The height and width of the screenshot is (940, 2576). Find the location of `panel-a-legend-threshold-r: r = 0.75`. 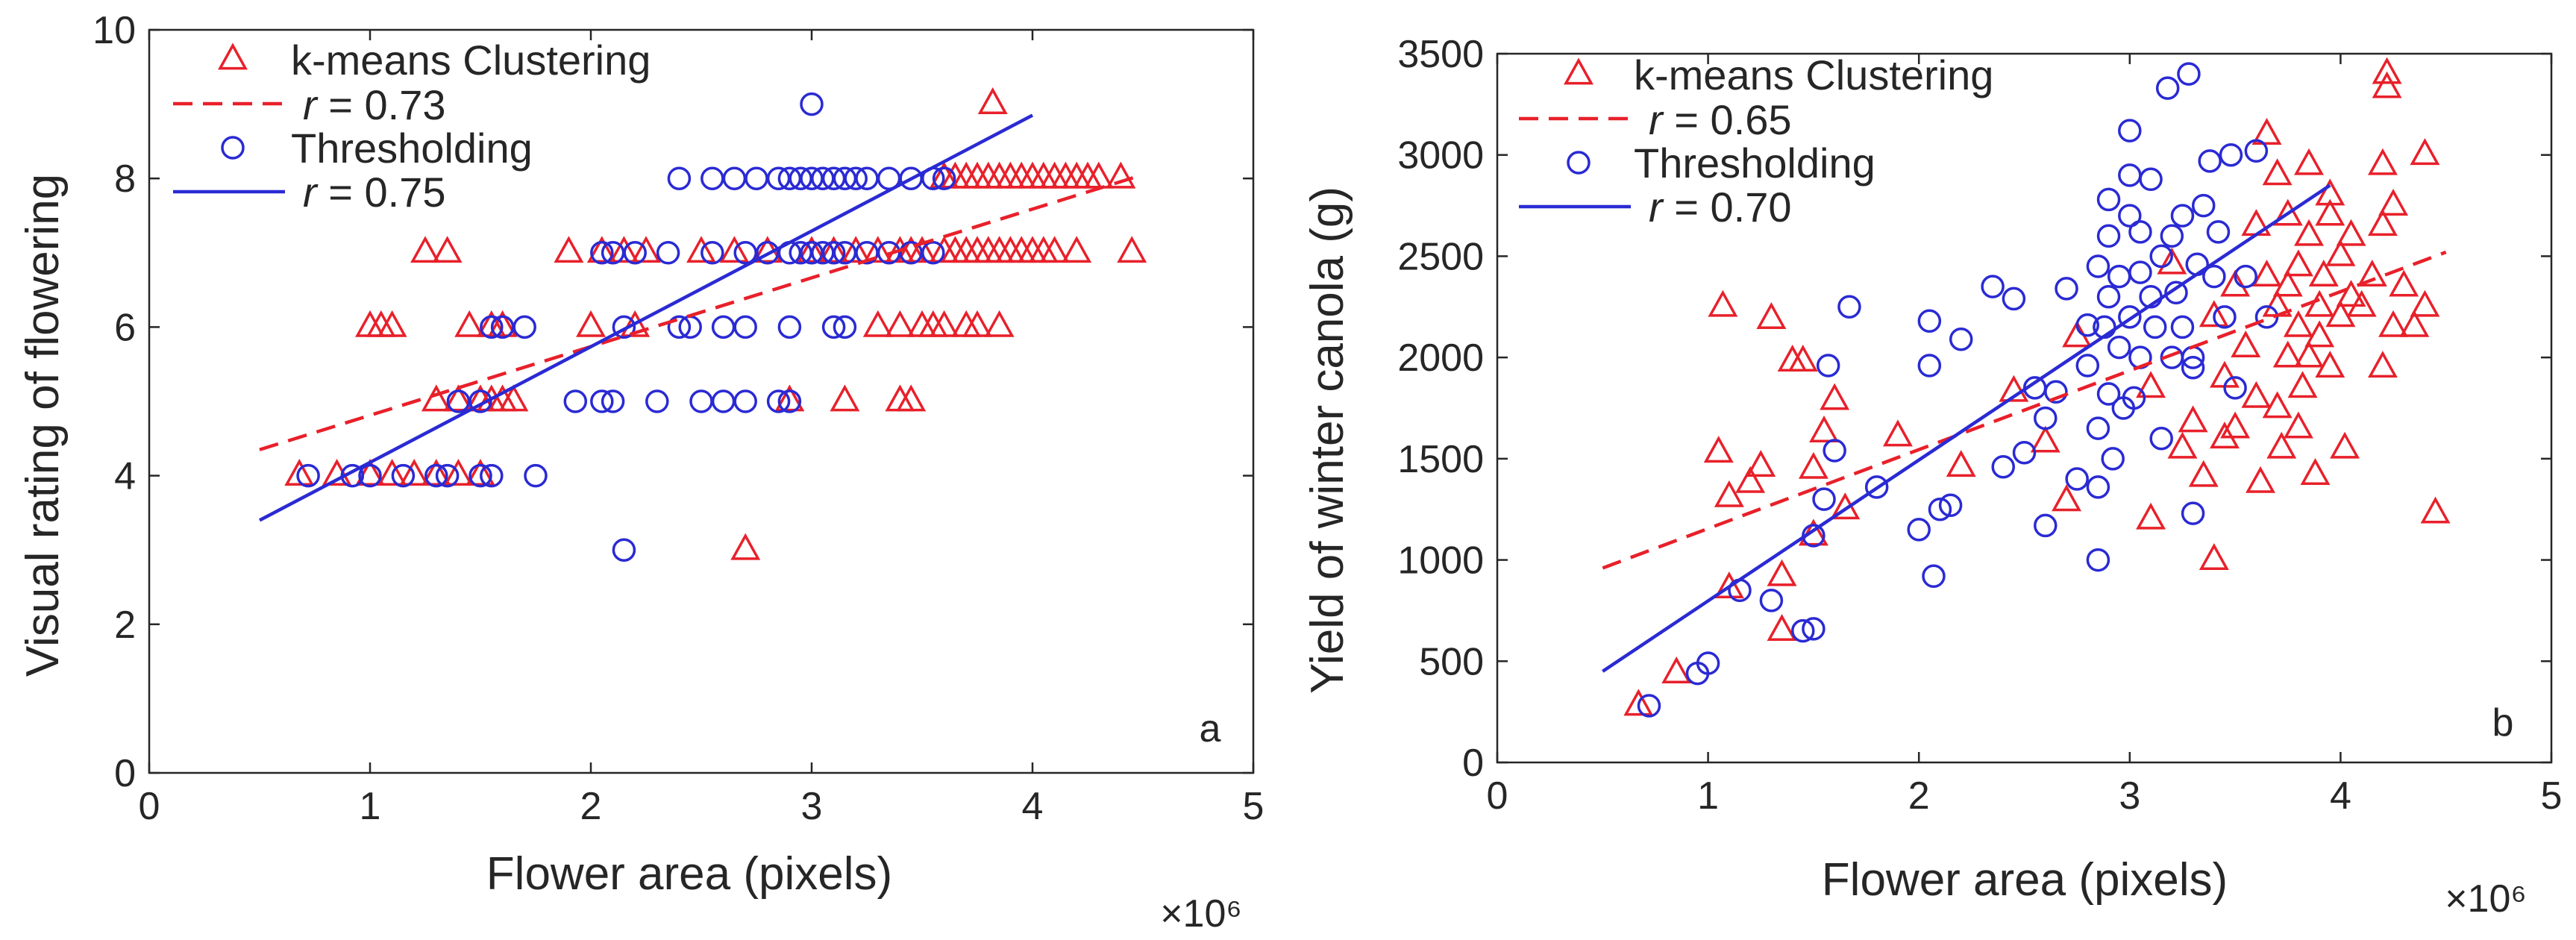

panel-a-legend-threshold-r: r = 0.75 is located at coordinates (374, 193).